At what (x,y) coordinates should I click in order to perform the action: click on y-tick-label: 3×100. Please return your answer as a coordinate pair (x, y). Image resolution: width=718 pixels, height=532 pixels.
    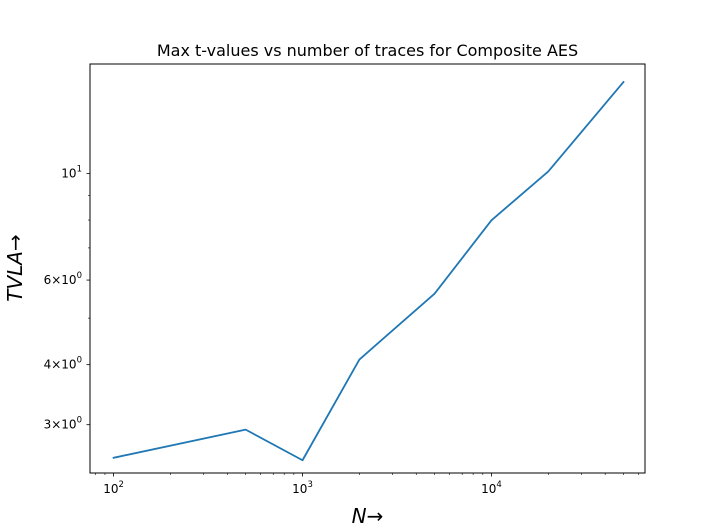
    Looking at the image, I should click on (63, 424).